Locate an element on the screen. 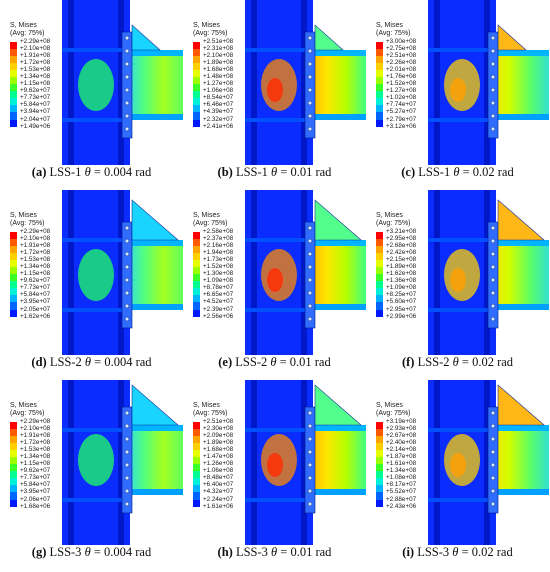 The width and height of the screenshot is (550, 572). legend-colorbar is located at coordinates (196, 464).